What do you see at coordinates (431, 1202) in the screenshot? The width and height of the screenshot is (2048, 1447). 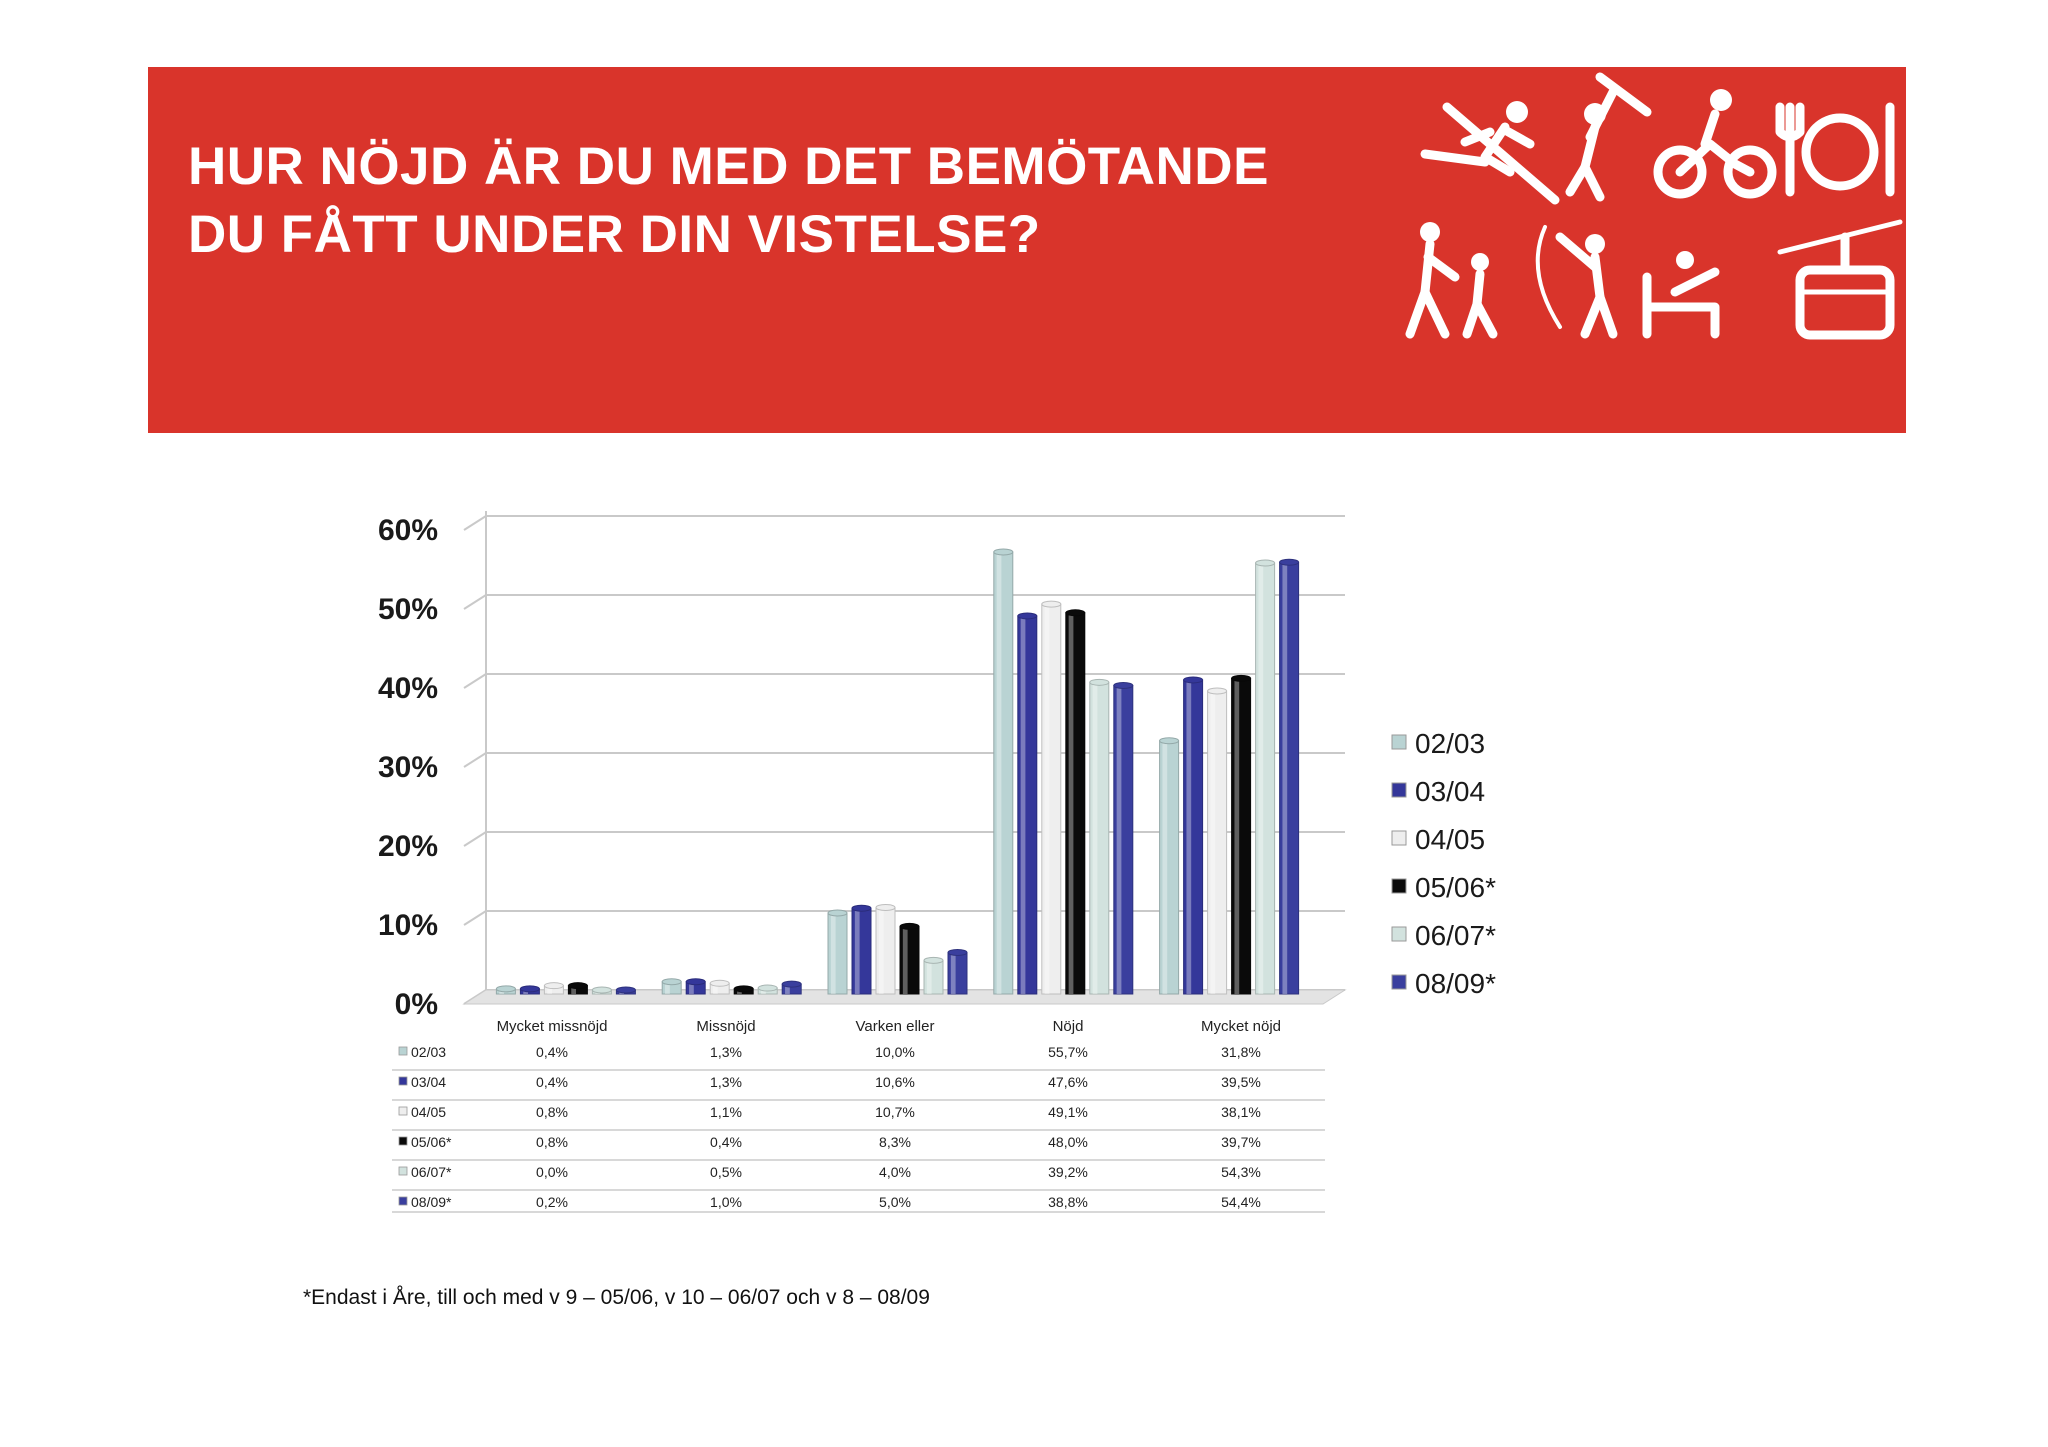 I see `table-row-label: 08/09*` at bounding box center [431, 1202].